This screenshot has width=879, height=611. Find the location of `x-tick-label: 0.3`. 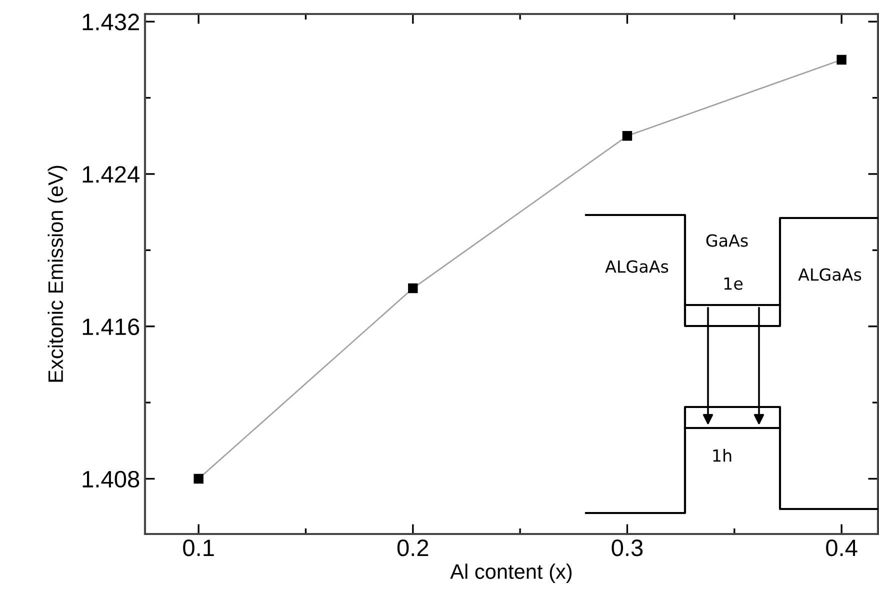

x-tick-label: 0.3 is located at coordinates (627, 547).